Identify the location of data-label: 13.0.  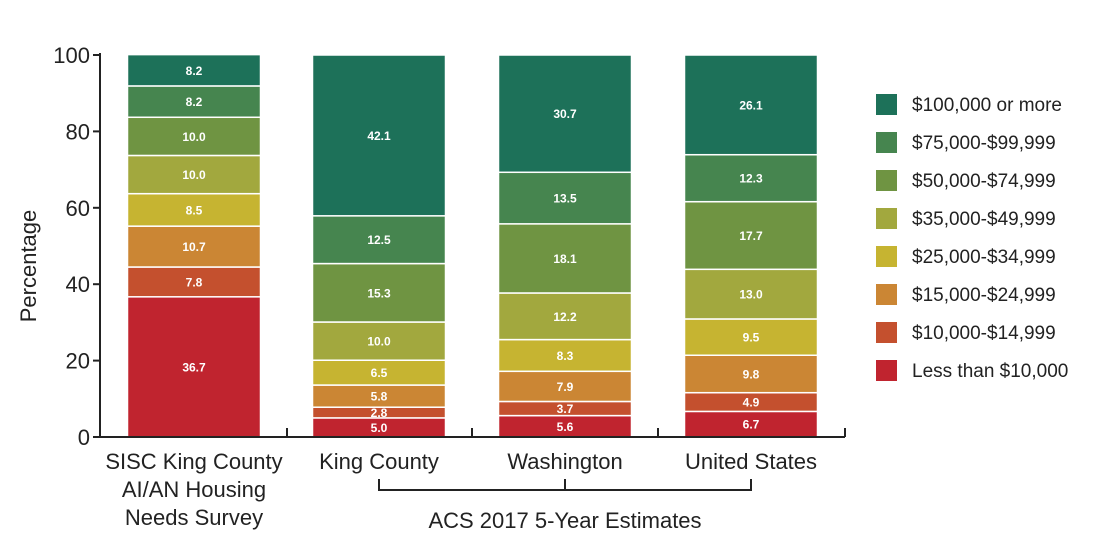
(751, 295).